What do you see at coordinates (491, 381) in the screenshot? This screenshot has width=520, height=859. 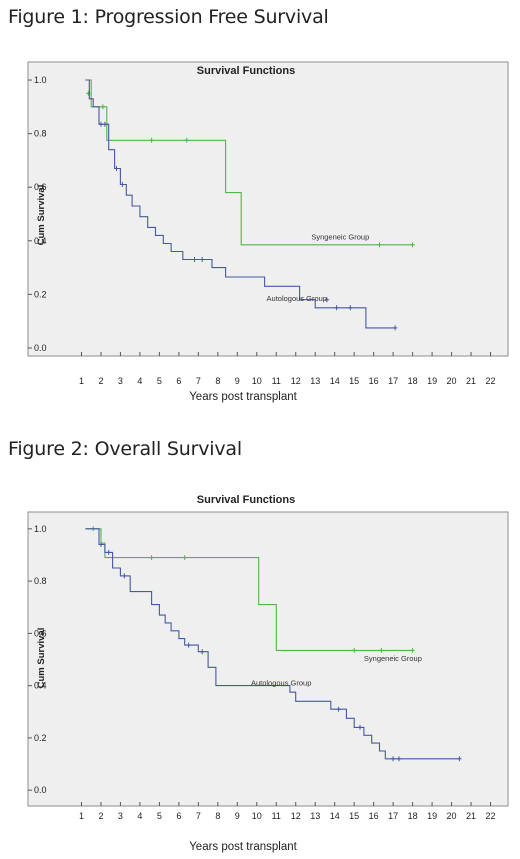 I see `x-tick-label: 22` at bounding box center [491, 381].